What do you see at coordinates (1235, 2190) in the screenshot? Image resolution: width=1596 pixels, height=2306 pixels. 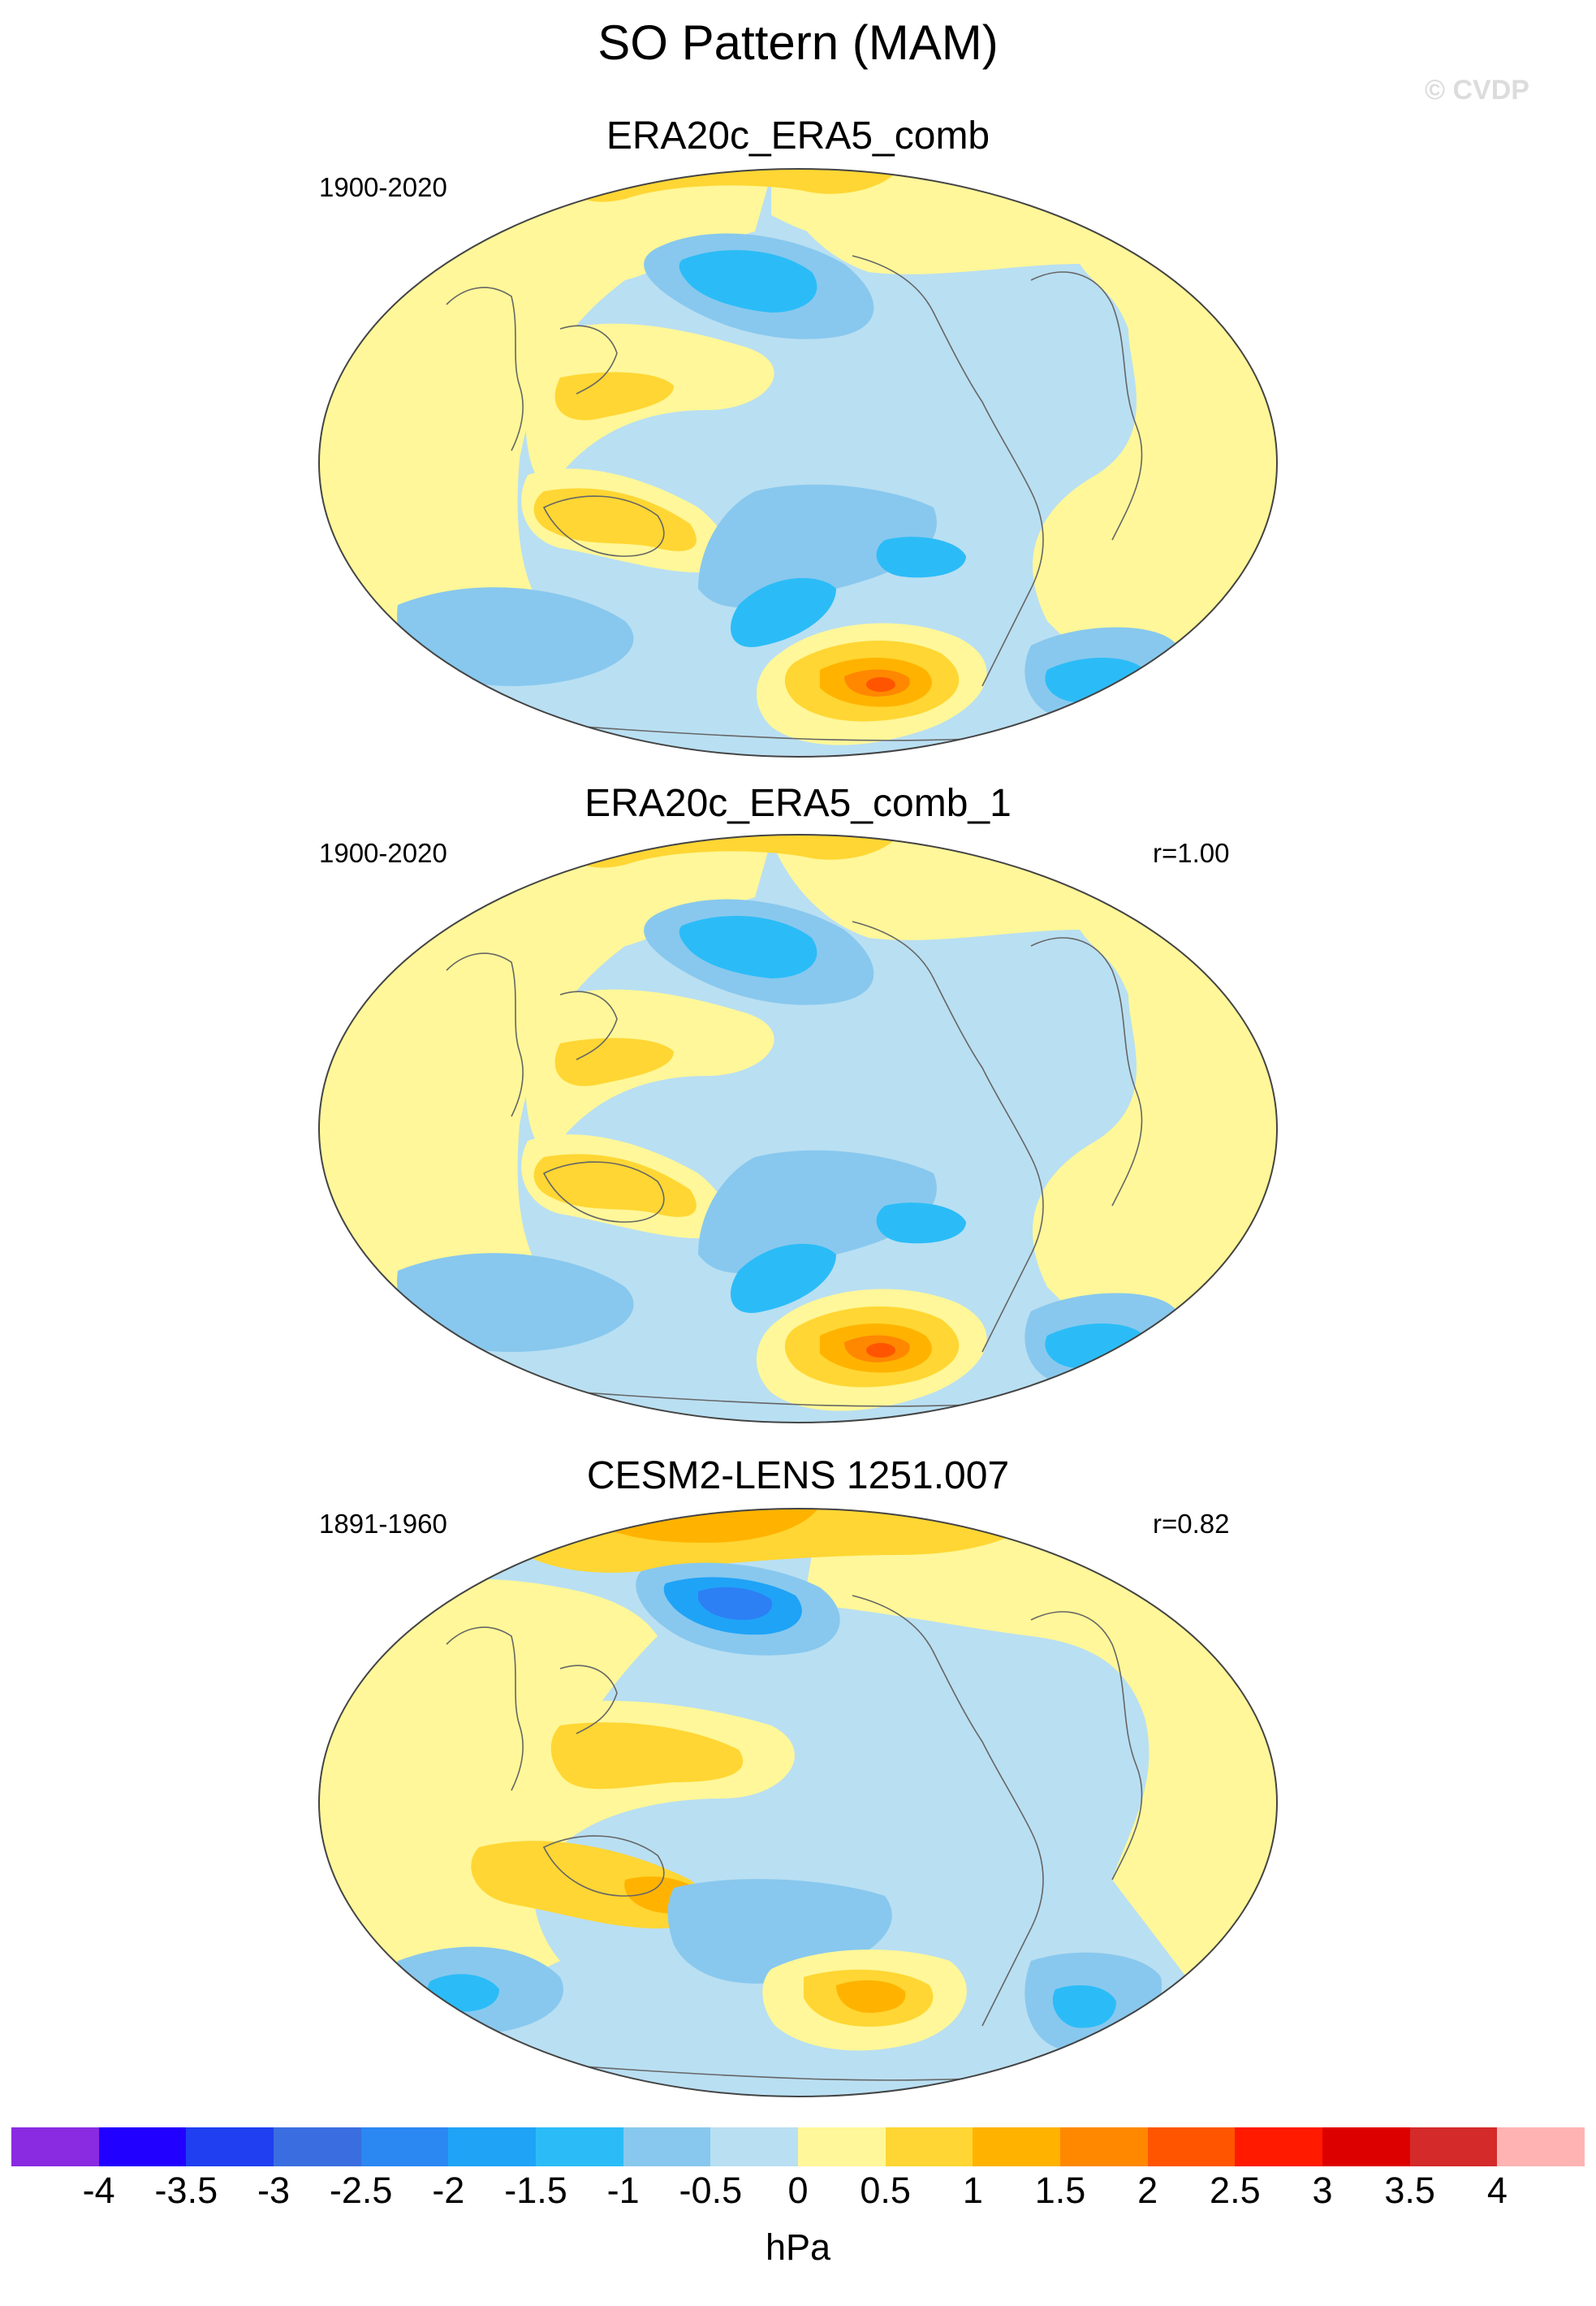 I see `colorbar-label: 2.5` at bounding box center [1235, 2190].